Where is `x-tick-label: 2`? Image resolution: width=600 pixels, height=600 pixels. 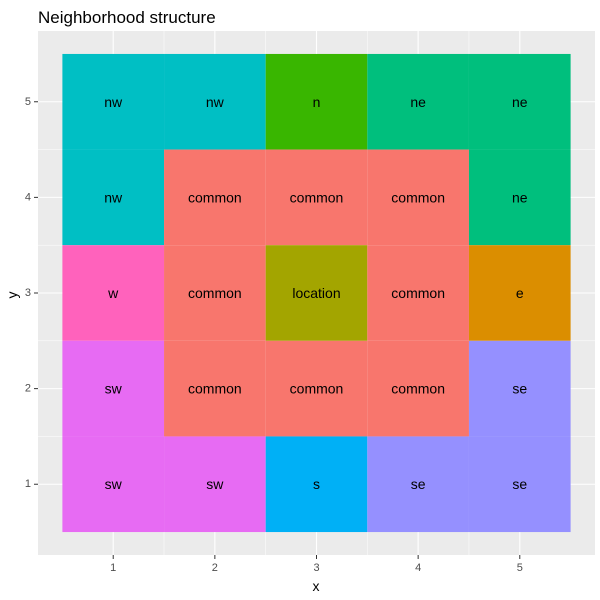
x-tick-label: 2 is located at coordinates (215, 568).